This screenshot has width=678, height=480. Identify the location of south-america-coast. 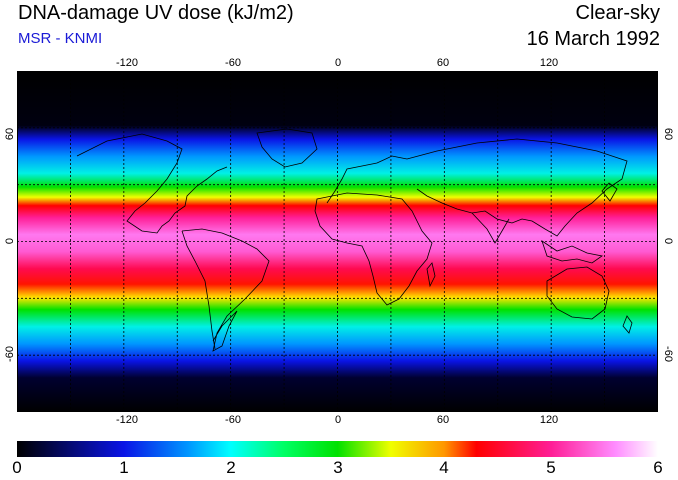
(225, 290).